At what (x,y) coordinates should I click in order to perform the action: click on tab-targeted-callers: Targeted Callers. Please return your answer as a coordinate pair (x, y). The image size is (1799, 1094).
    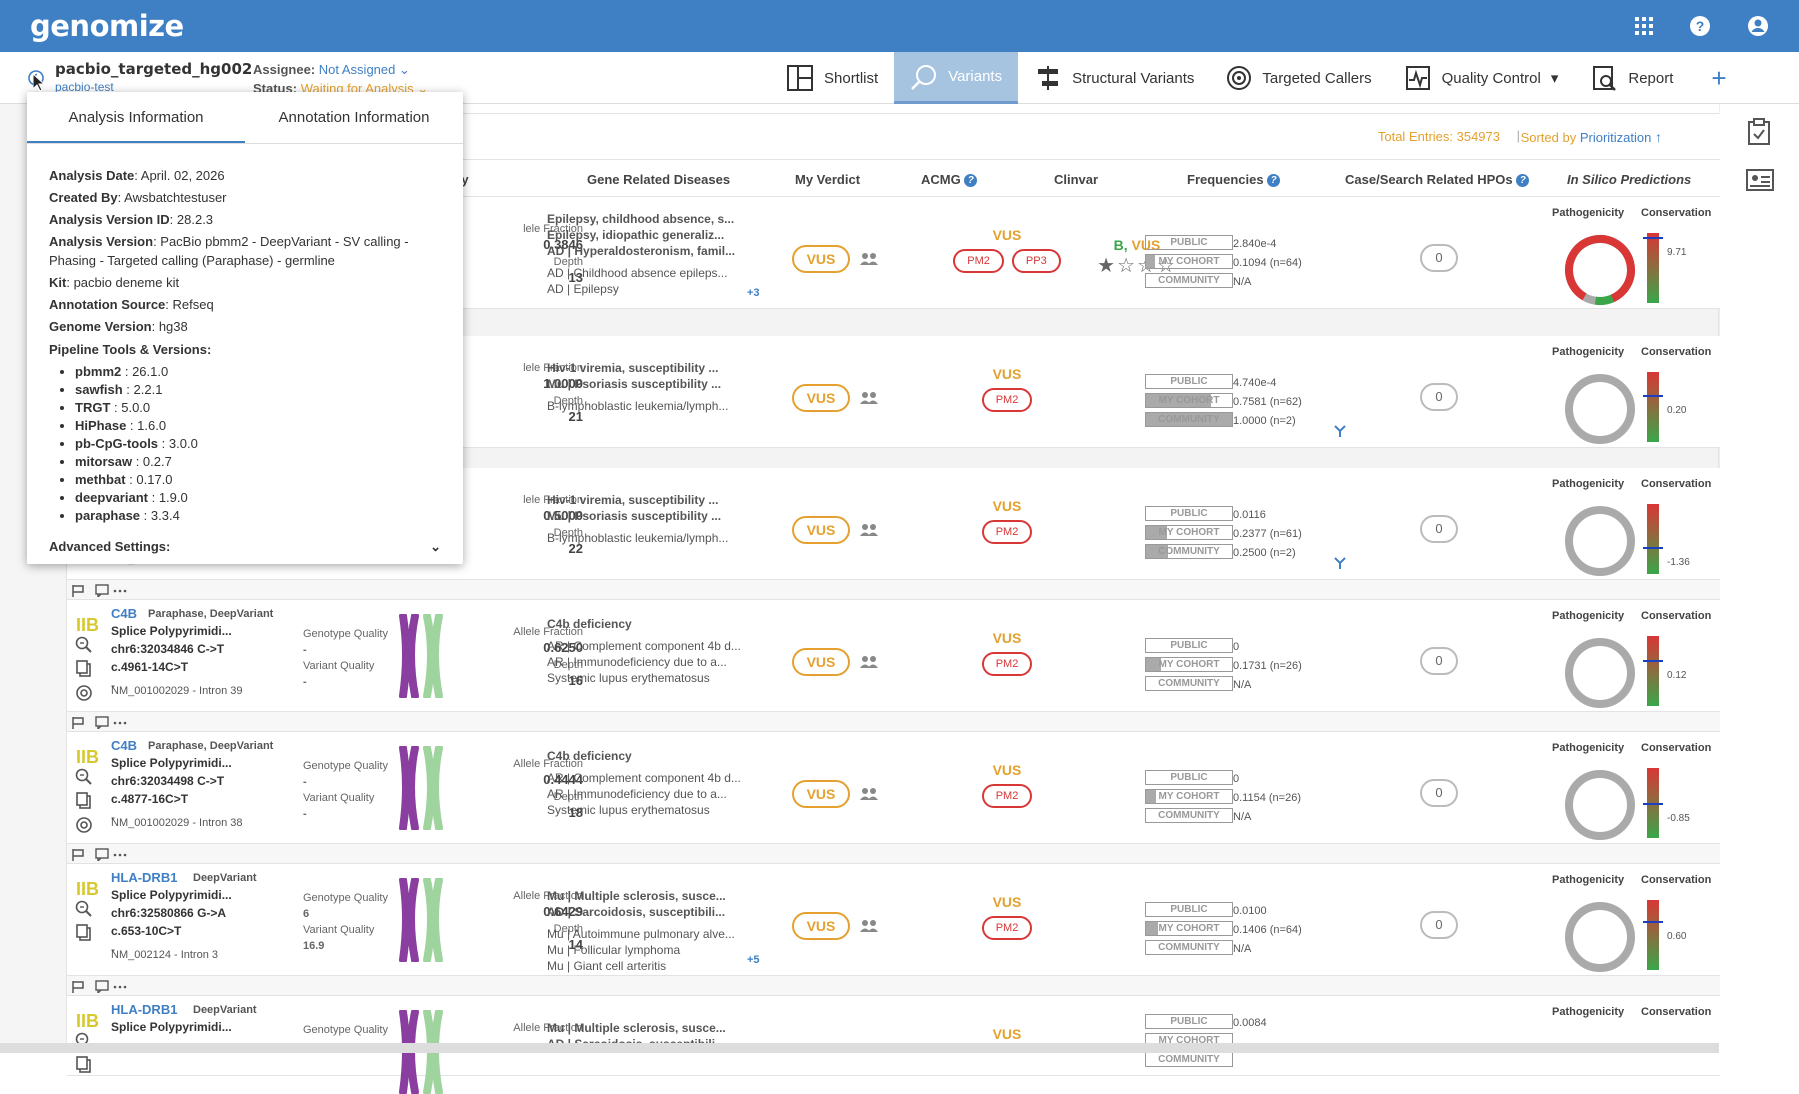
    Looking at the image, I should click on (1298, 78).